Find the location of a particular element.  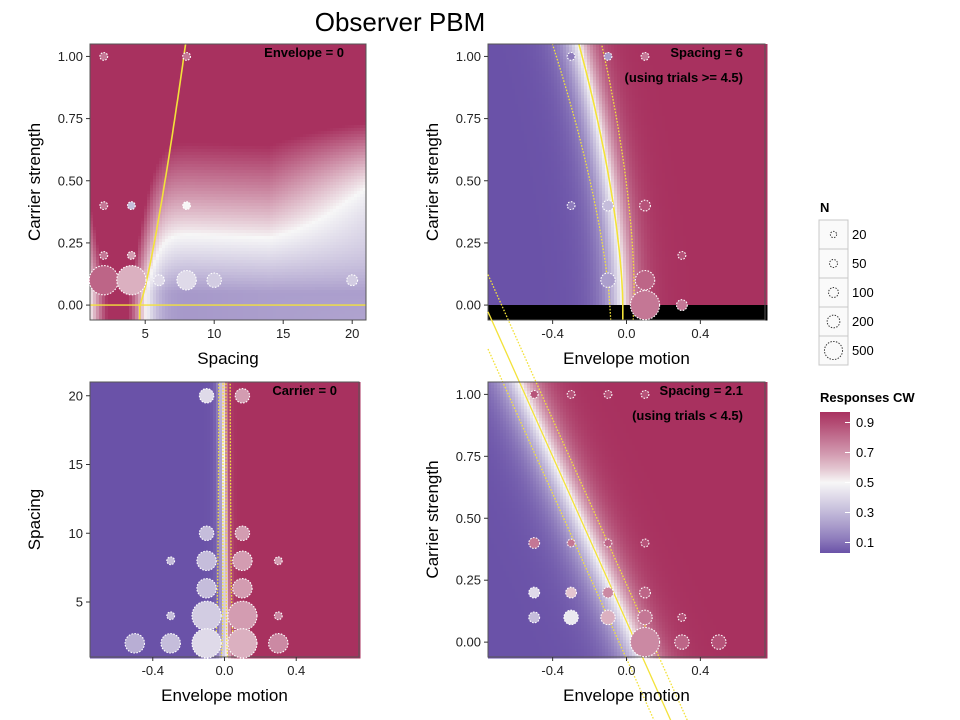

colorbar-label: 0.3 is located at coordinates (865, 512).